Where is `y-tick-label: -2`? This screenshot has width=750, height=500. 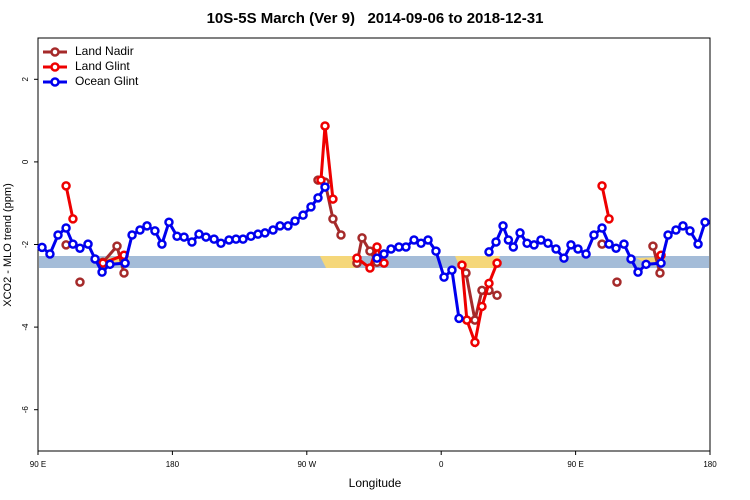
y-tick-label: -2 is located at coordinates (25, 244).